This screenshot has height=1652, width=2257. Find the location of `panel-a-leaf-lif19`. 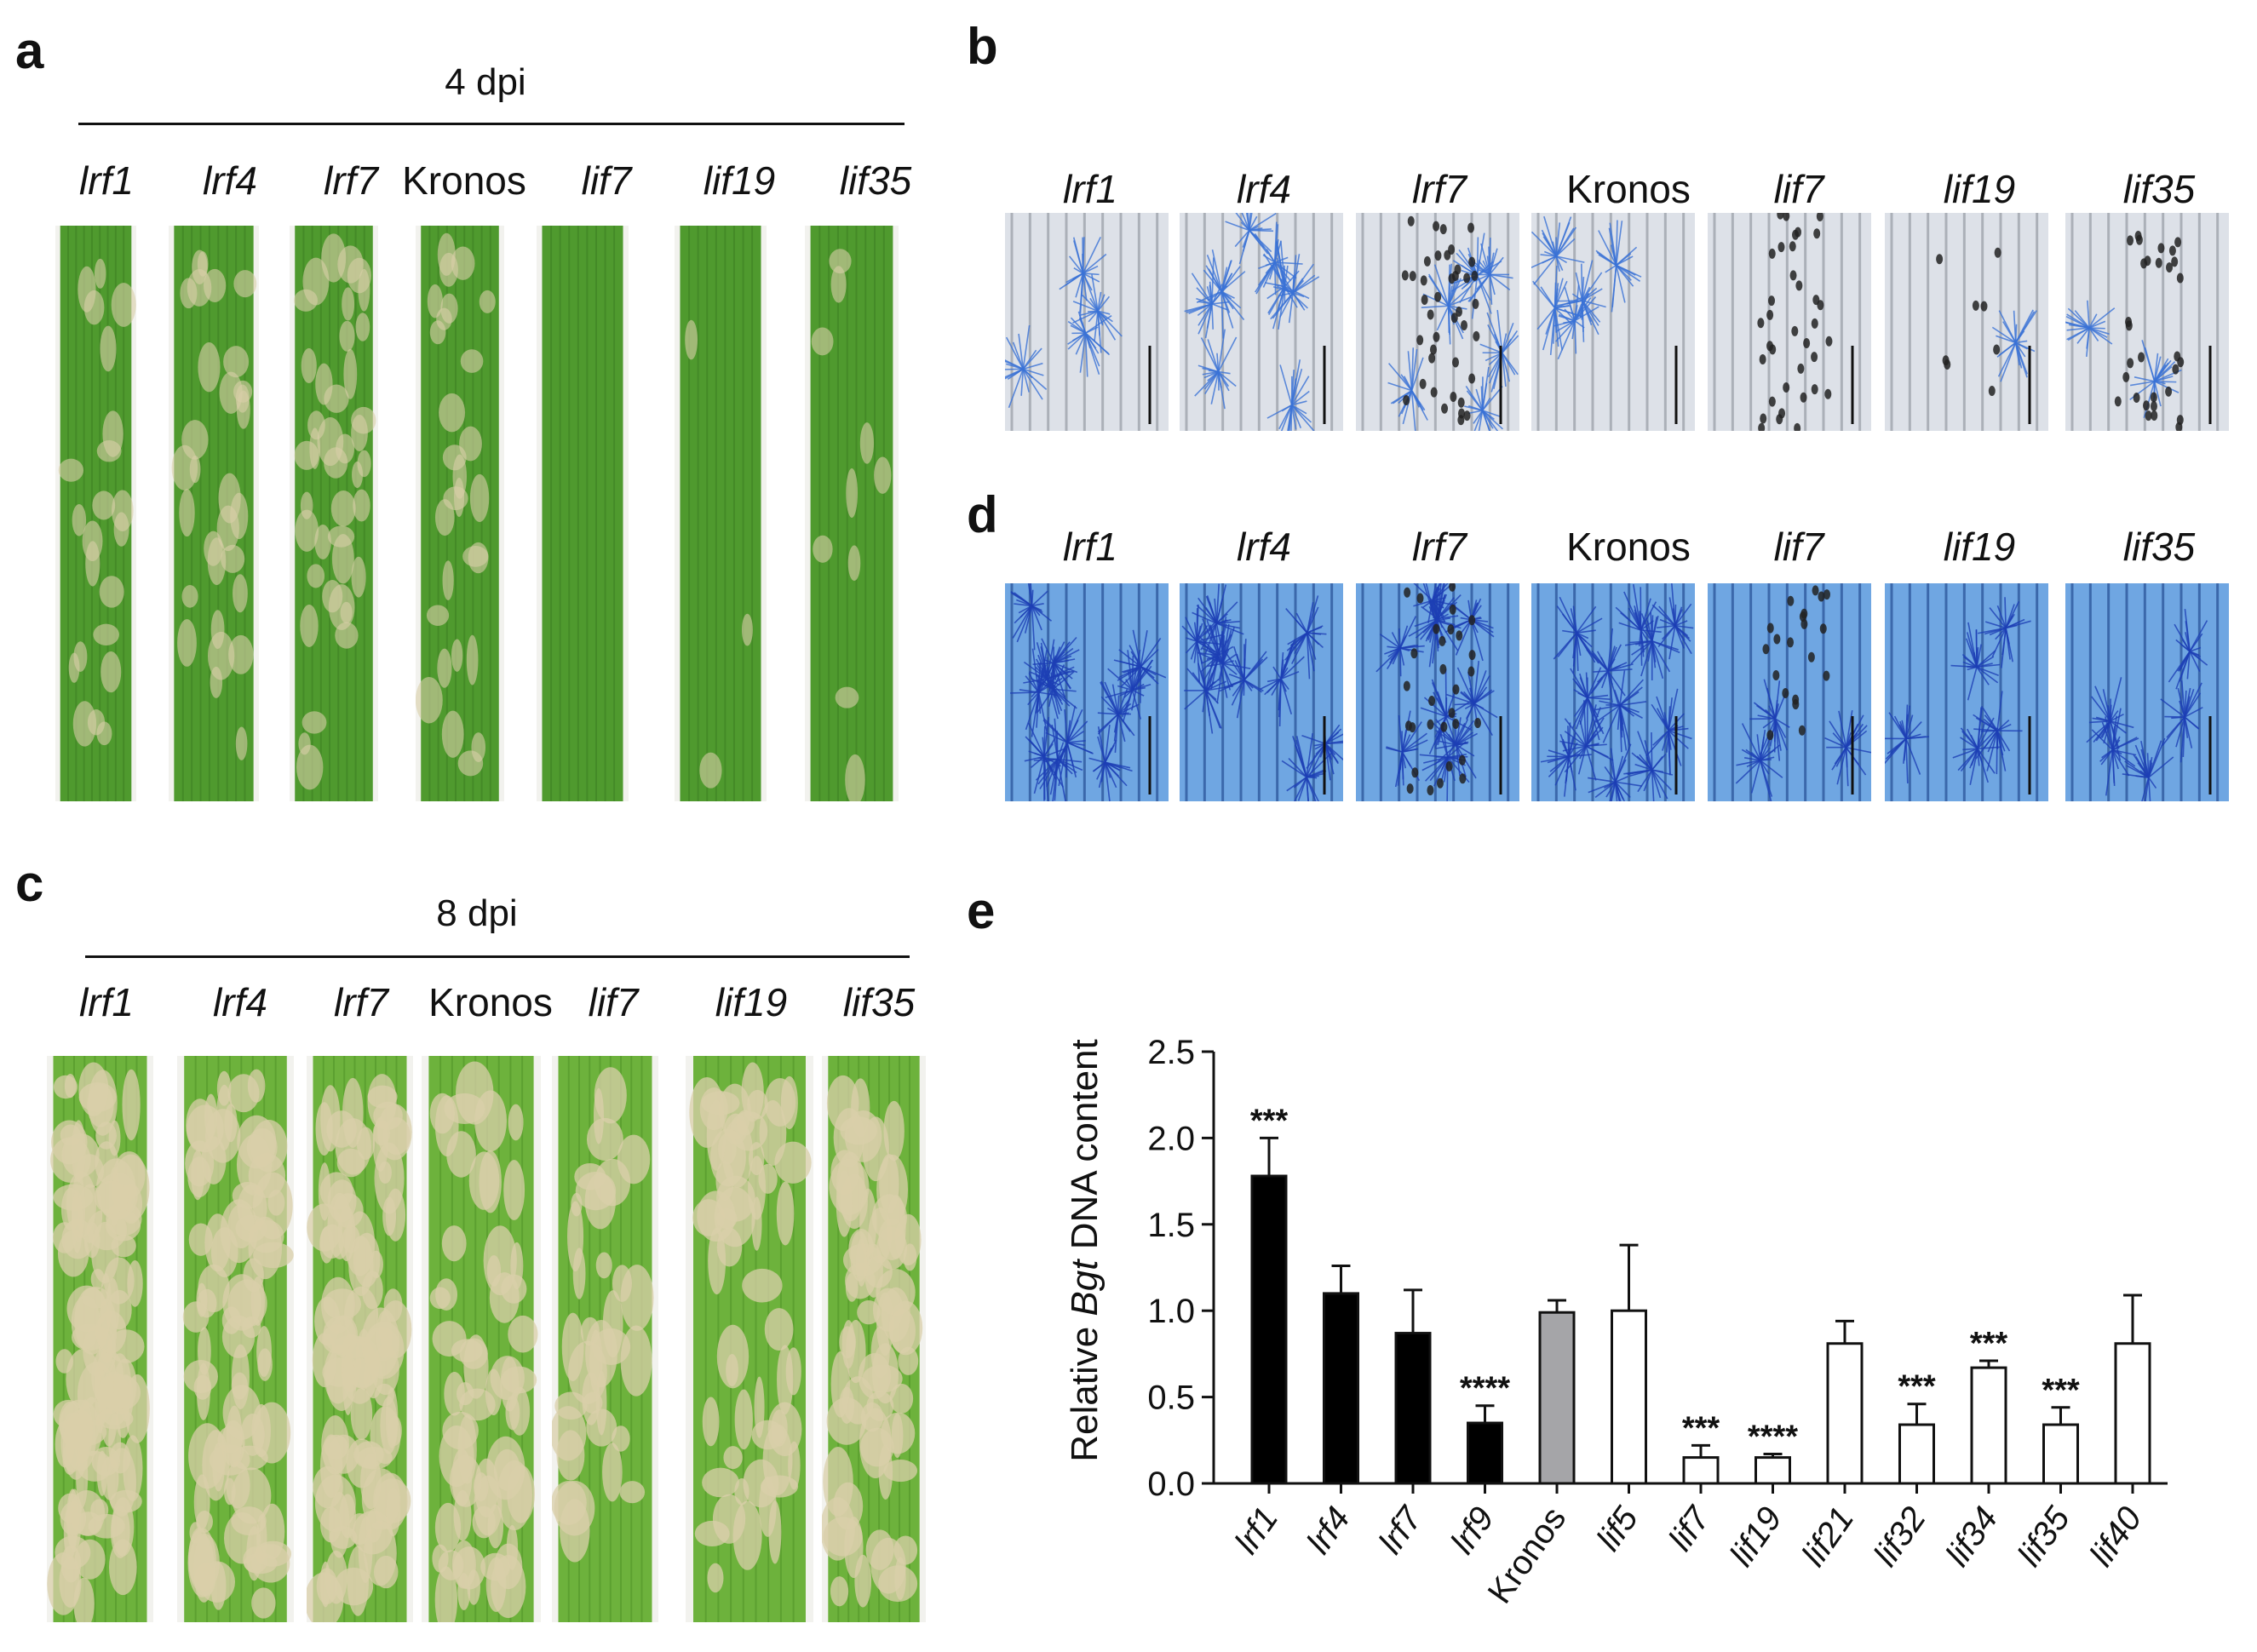

panel-a-leaf-lif19 is located at coordinates (721, 513).